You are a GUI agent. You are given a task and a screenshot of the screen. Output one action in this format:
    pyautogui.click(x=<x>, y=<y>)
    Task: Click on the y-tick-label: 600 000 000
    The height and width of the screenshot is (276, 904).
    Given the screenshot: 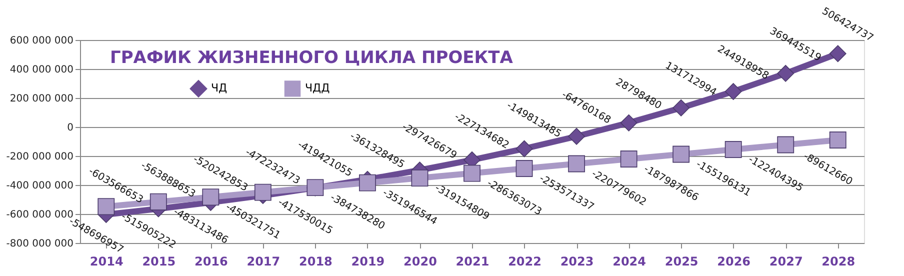 What is the action you would take?
    pyautogui.click(x=42, y=41)
    